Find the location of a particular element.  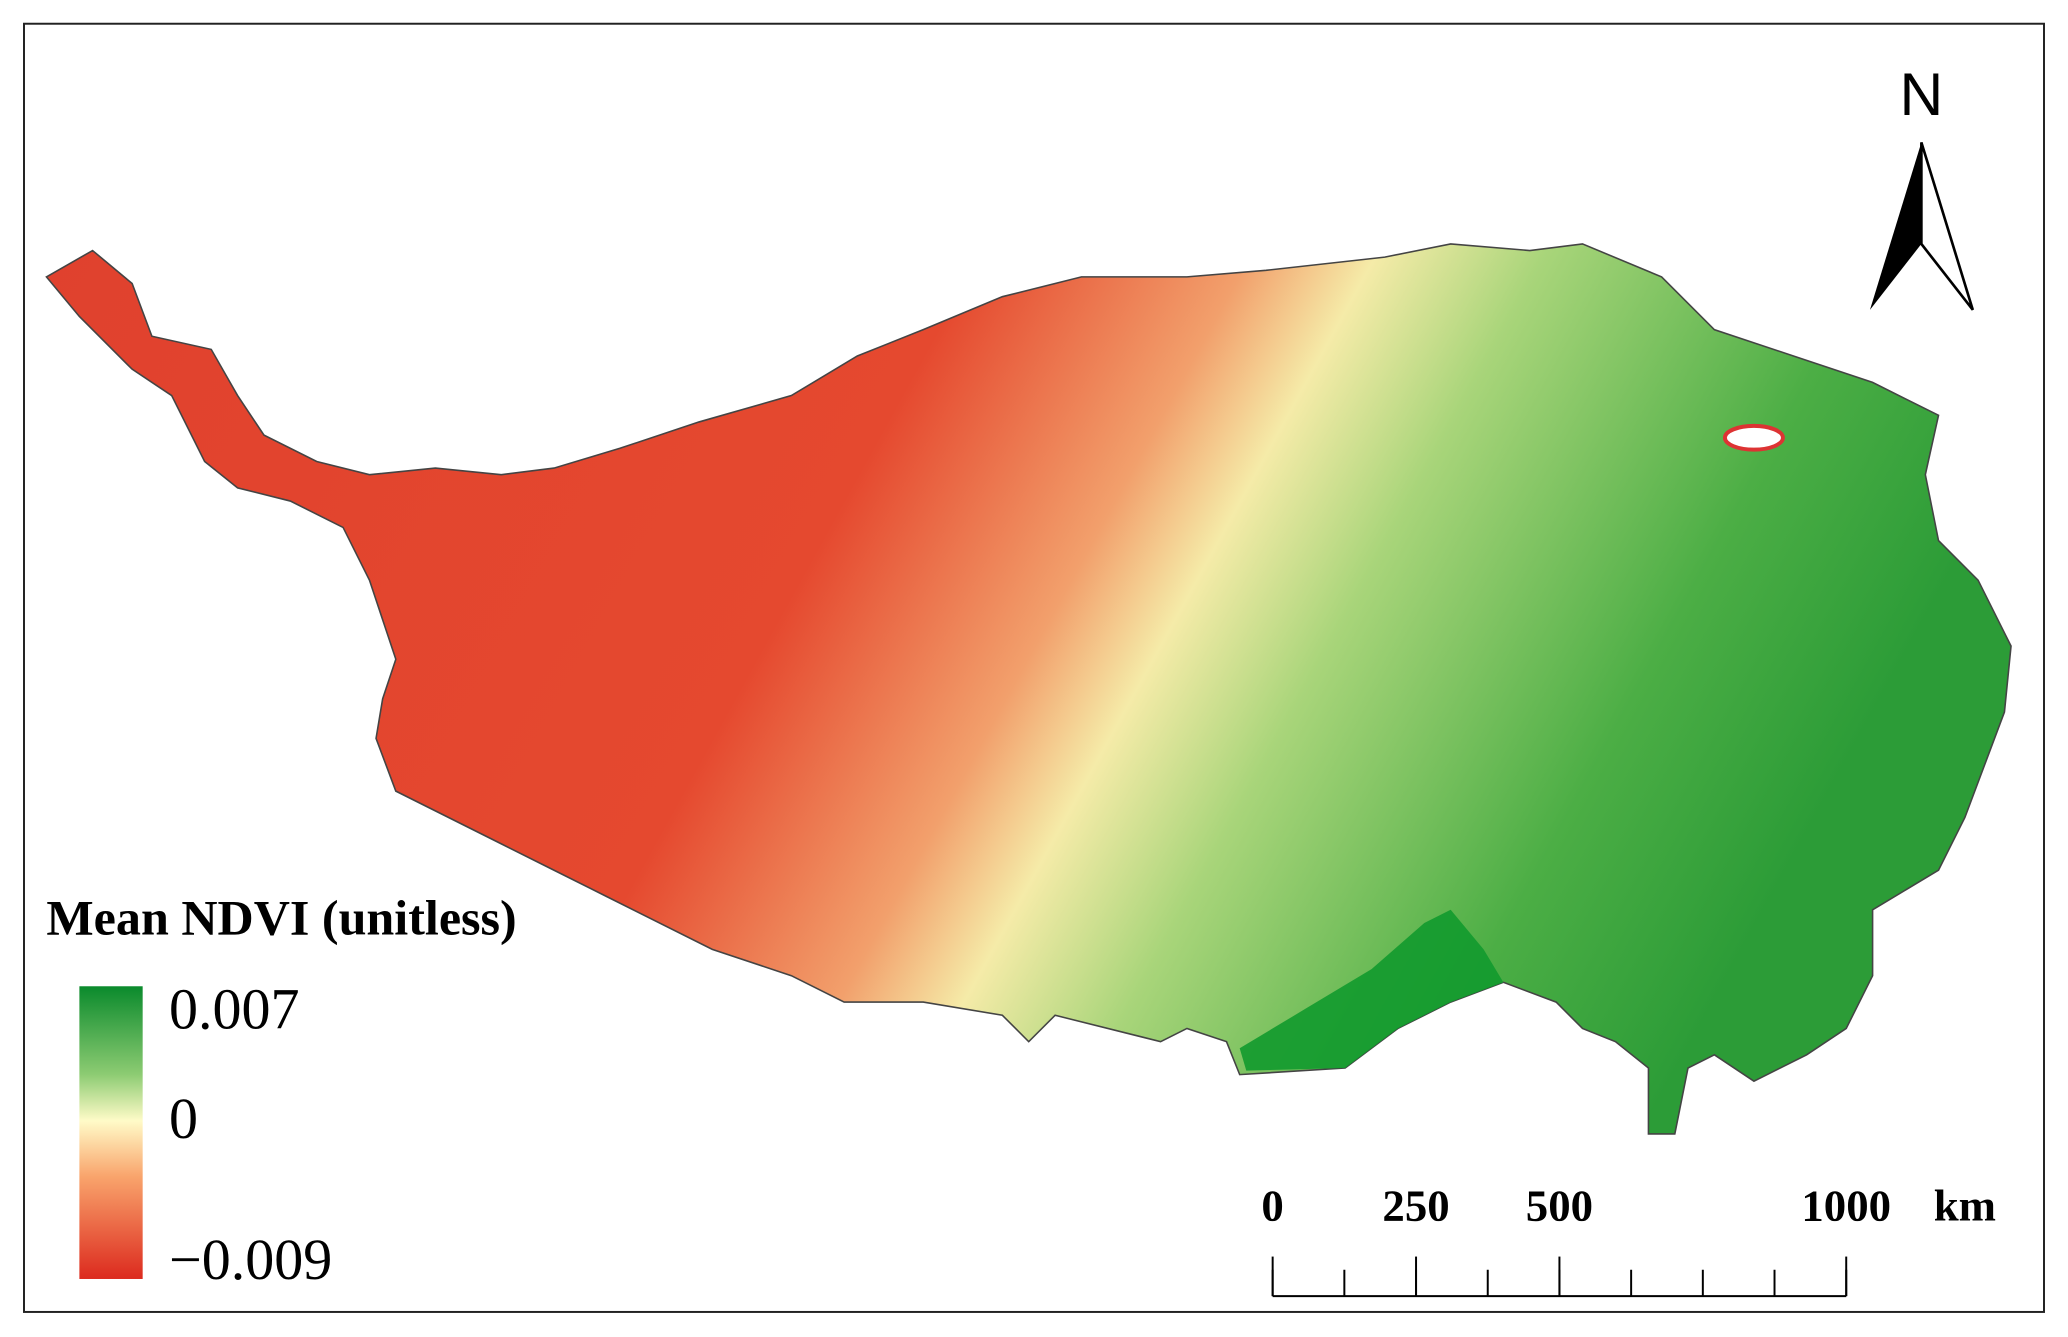

north-label: N is located at coordinates (1921, 94).